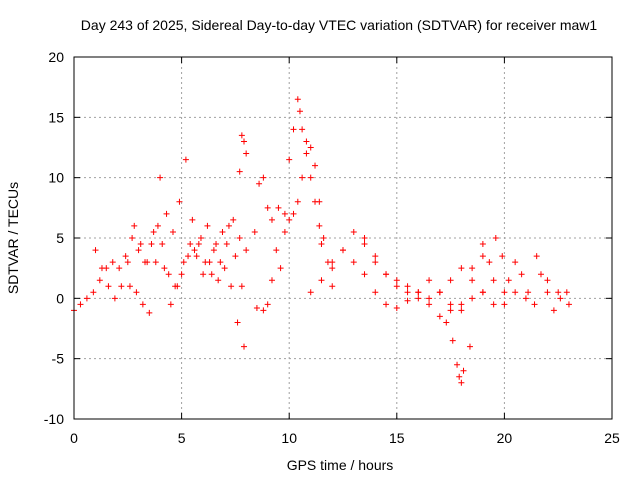 The image size is (640, 480). Describe the element at coordinates (13, 238) in the screenshot. I see `y-axis-label: SDTVAR / TECUs` at that location.